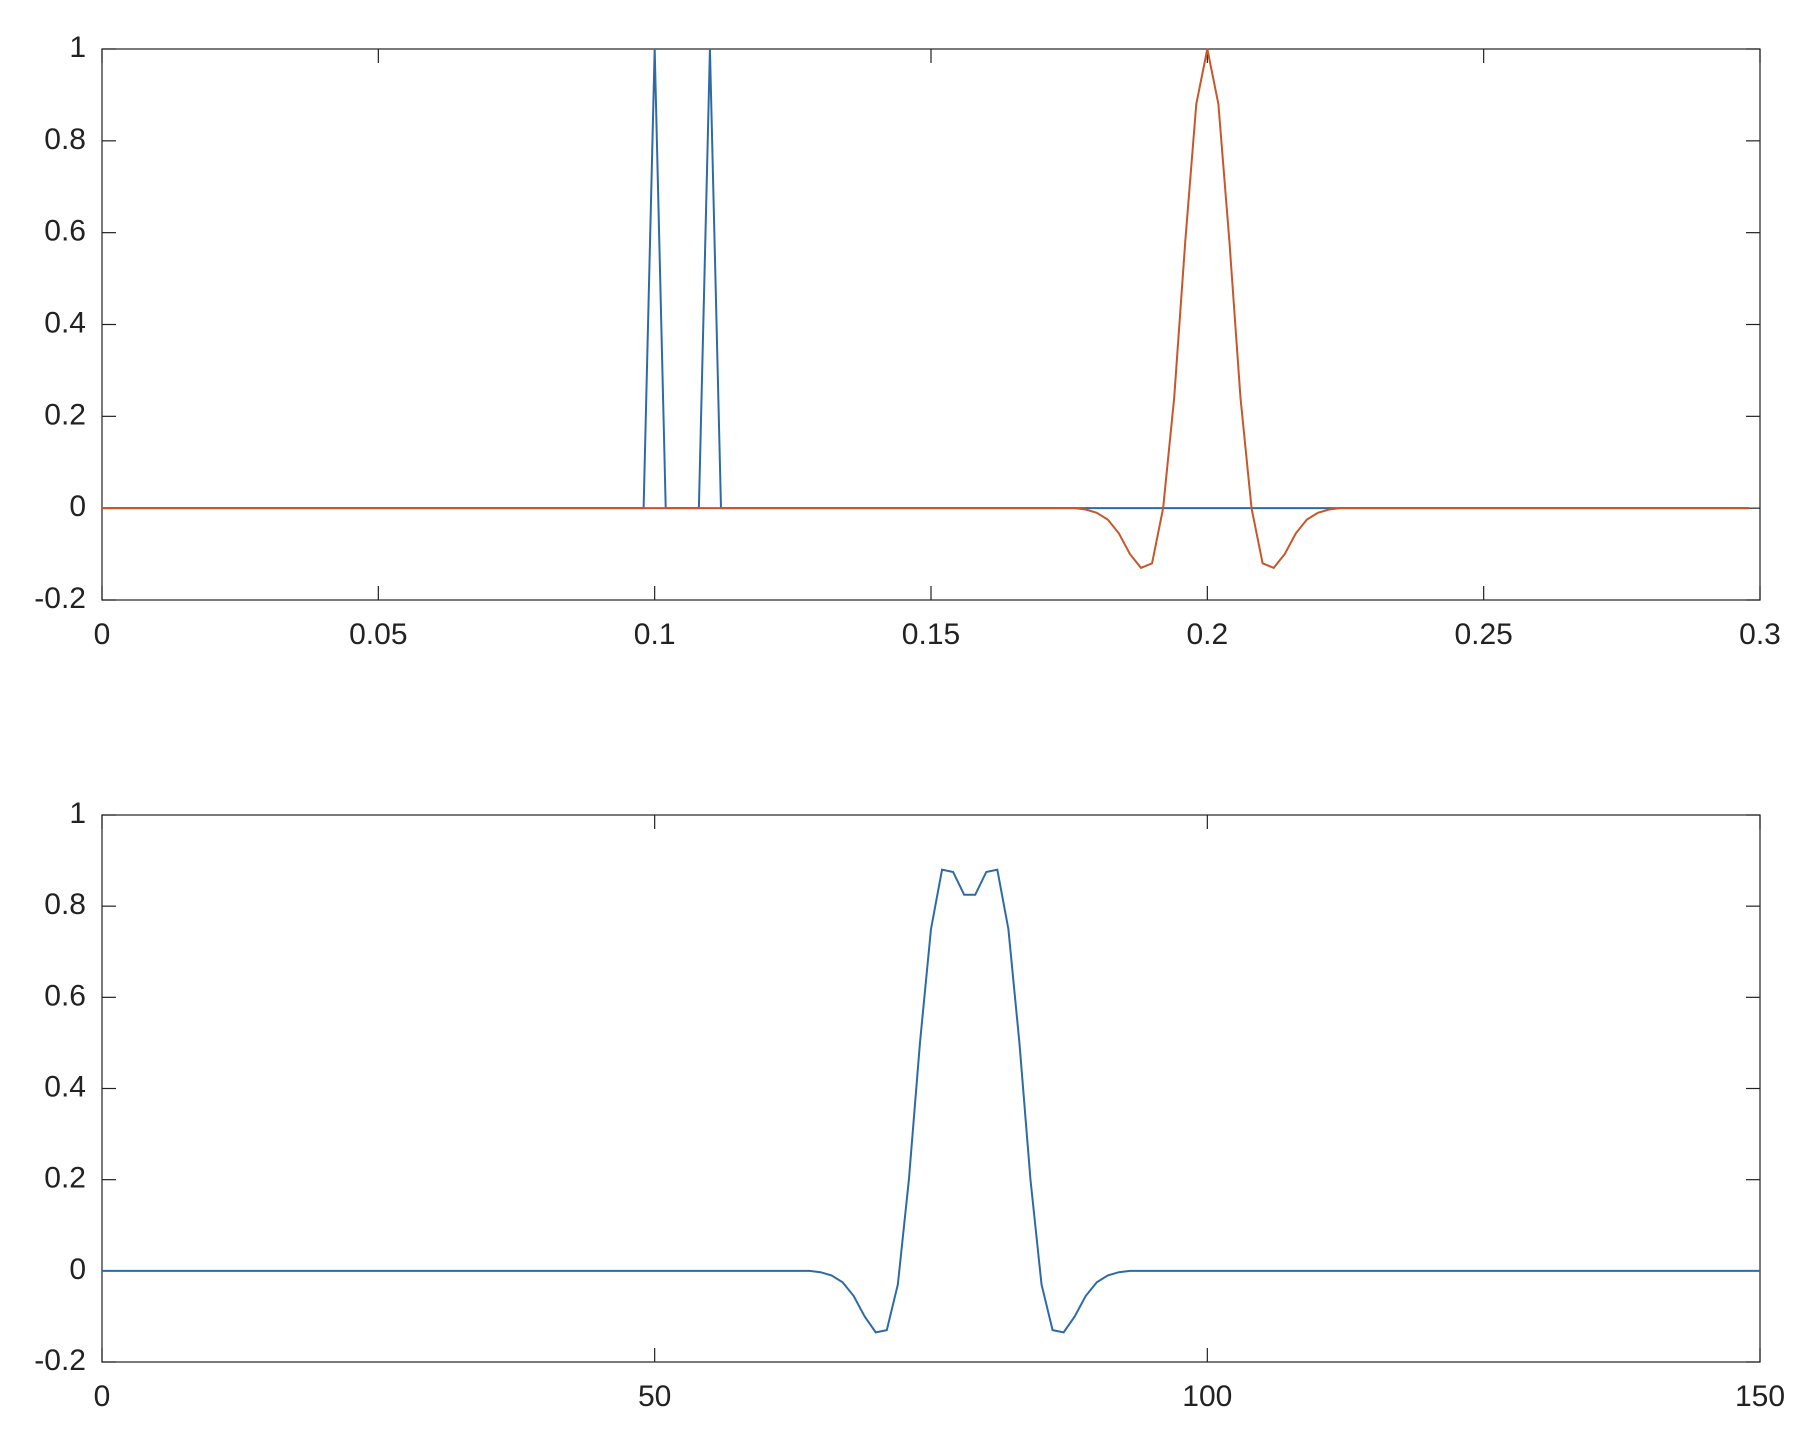 The image size is (1804, 1440). What do you see at coordinates (654, 1396) in the screenshot?
I see `x-tick-label: 50` at bounding box center [654, 1396].